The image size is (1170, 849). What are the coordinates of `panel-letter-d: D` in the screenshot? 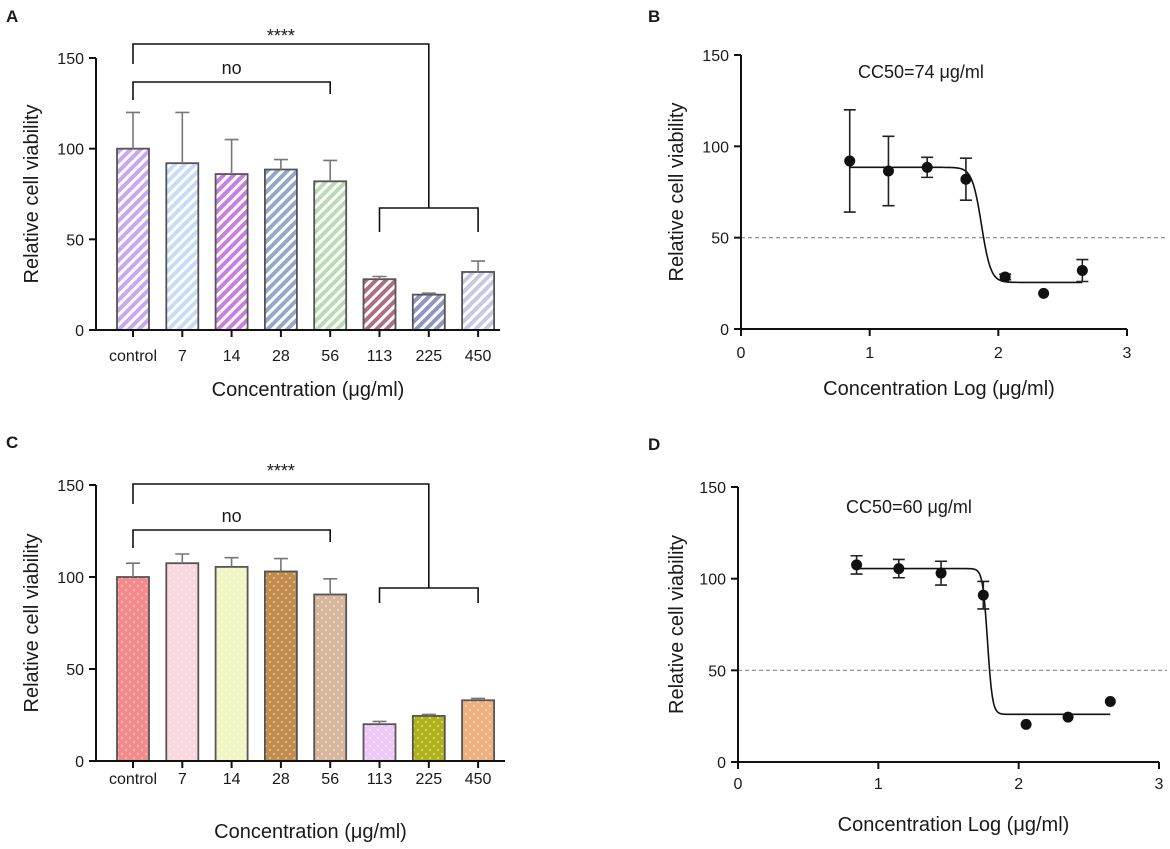 It's located at (654, 444).